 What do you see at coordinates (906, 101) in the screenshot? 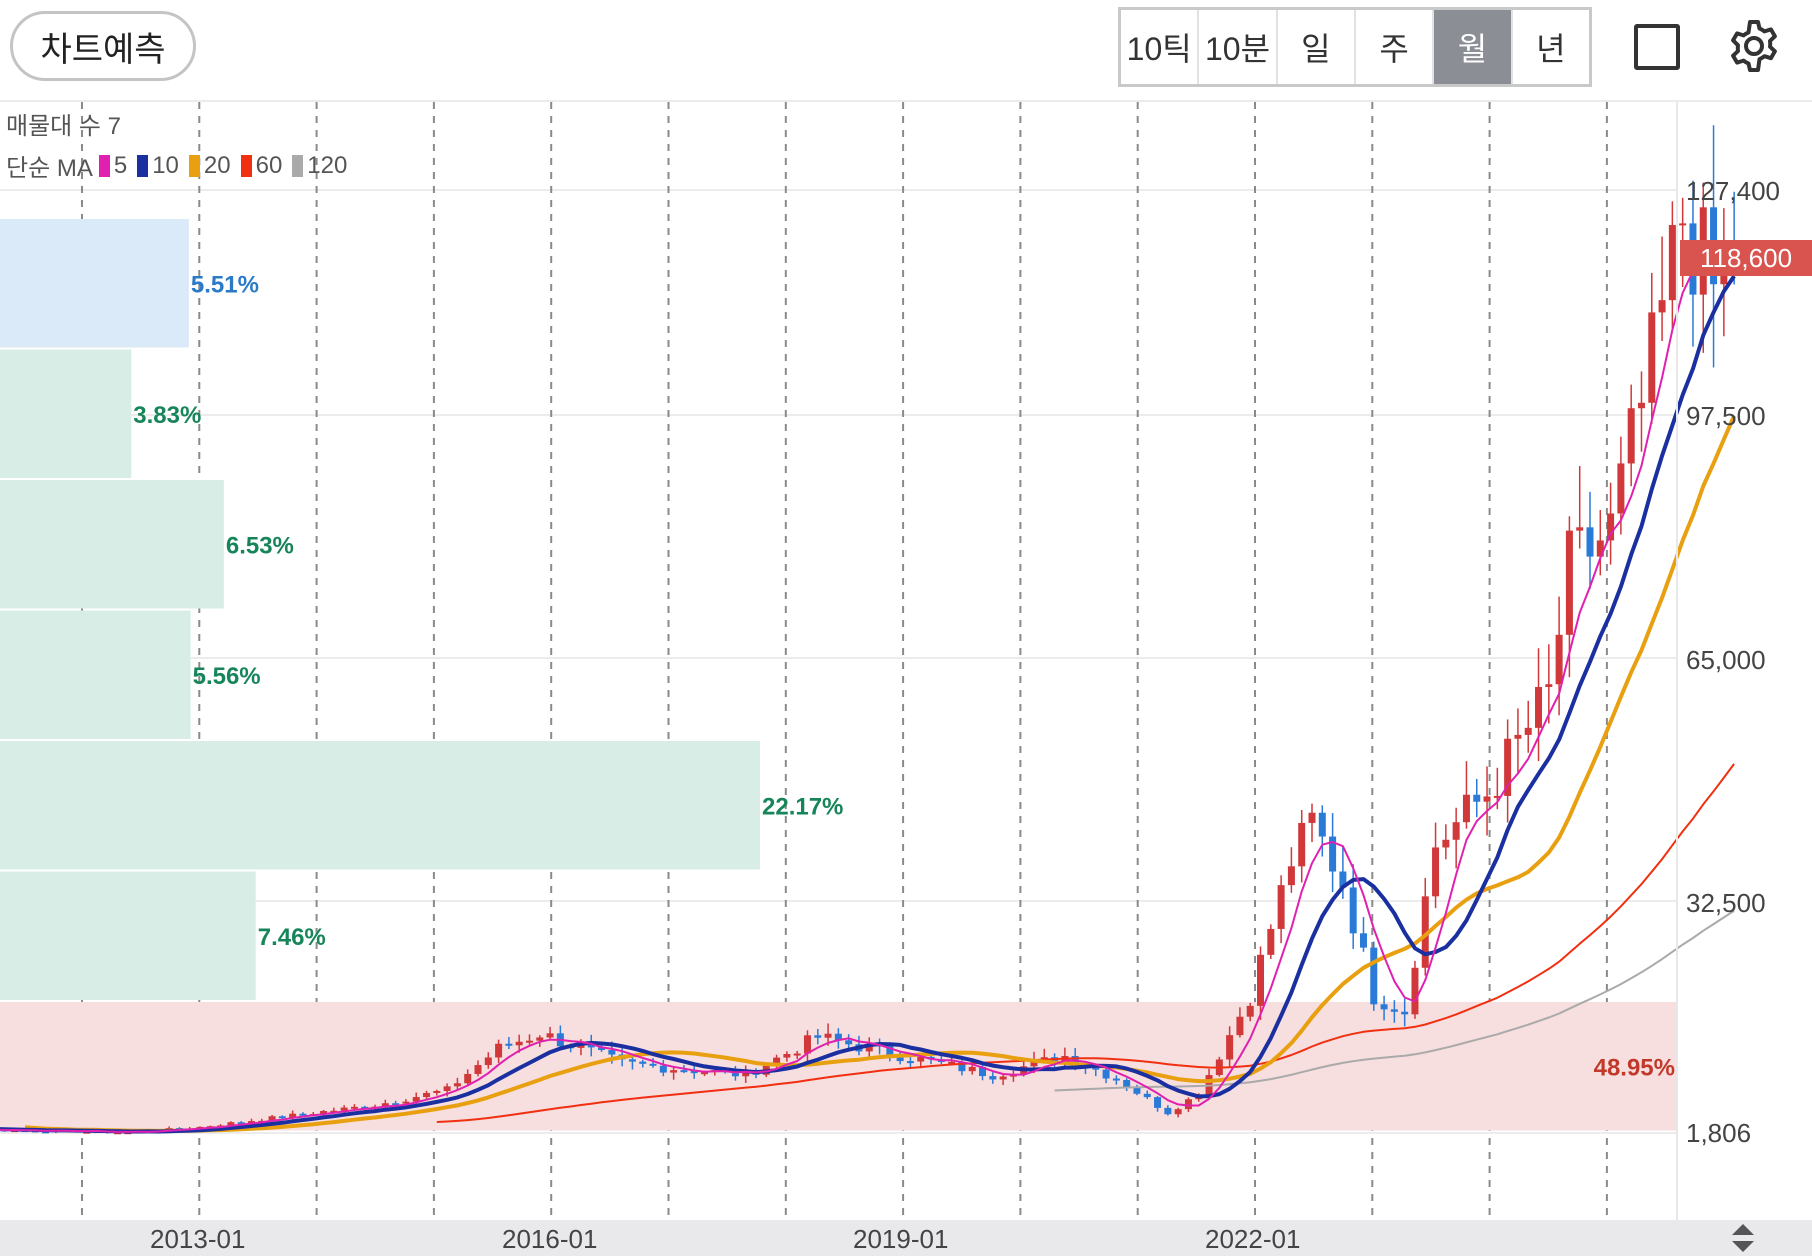
I see `header-divider` at bounding box center [906, 101].